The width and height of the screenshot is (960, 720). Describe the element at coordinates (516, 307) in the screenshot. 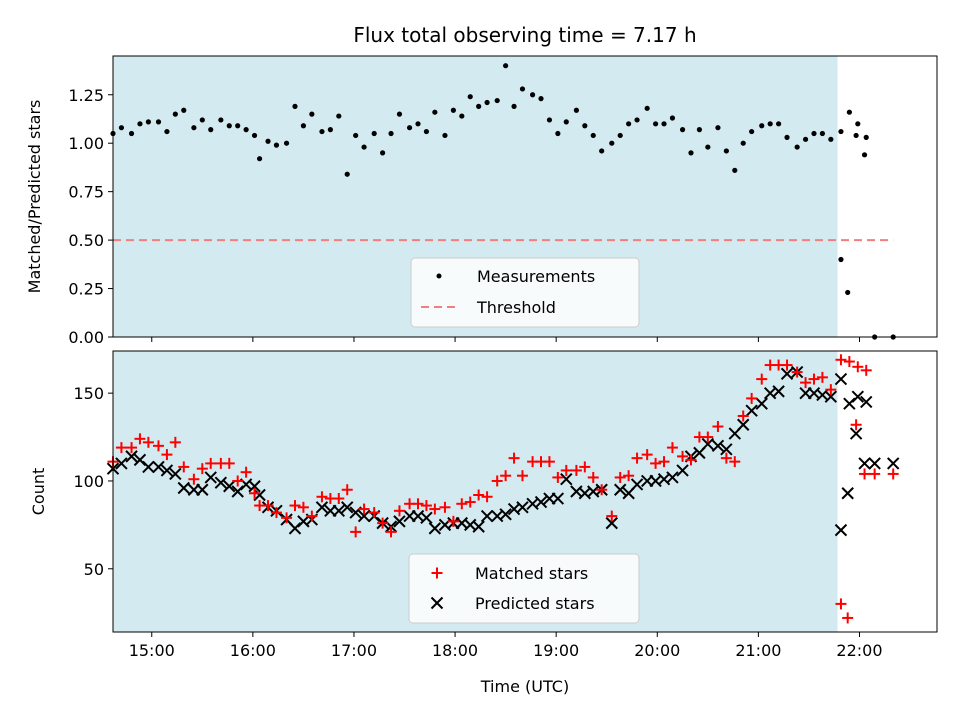

I see `legend-label-threshold: Threshold` at that location.